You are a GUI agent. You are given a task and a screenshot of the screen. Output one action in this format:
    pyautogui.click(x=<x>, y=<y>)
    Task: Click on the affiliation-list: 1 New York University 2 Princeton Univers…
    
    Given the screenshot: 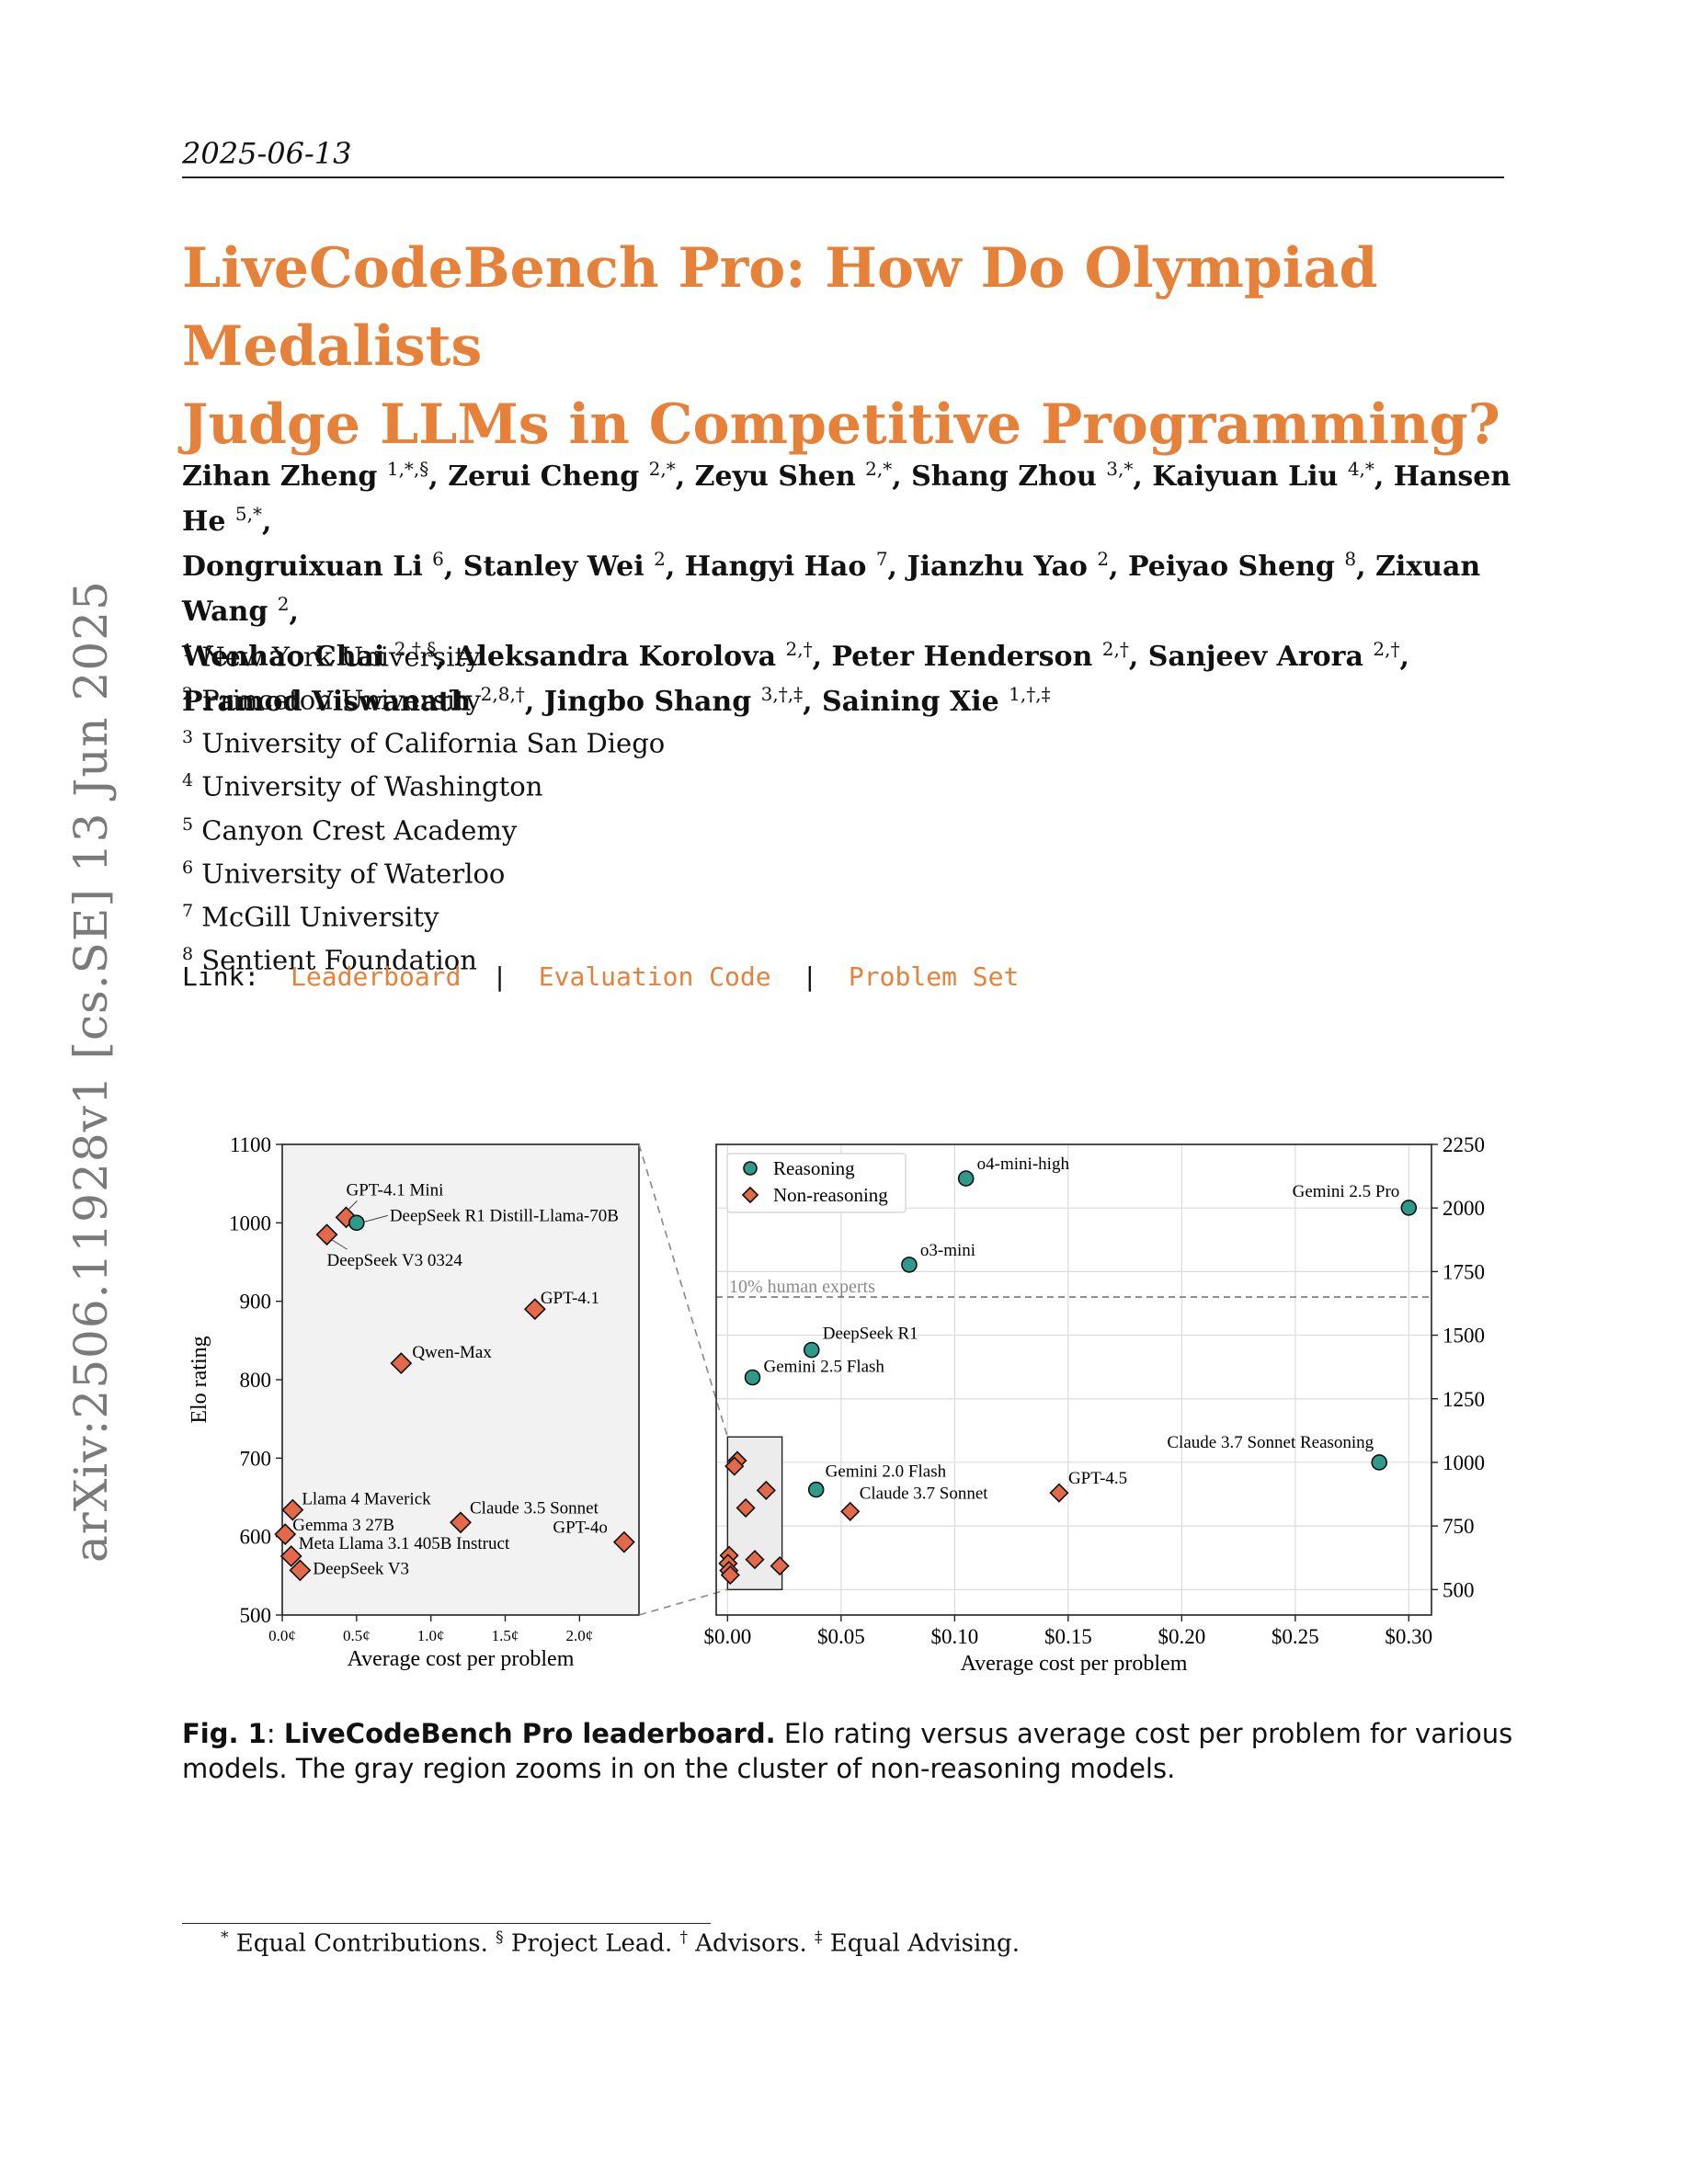 What is the action you would take?
    pyautogui.click(x=424, y=805)
    